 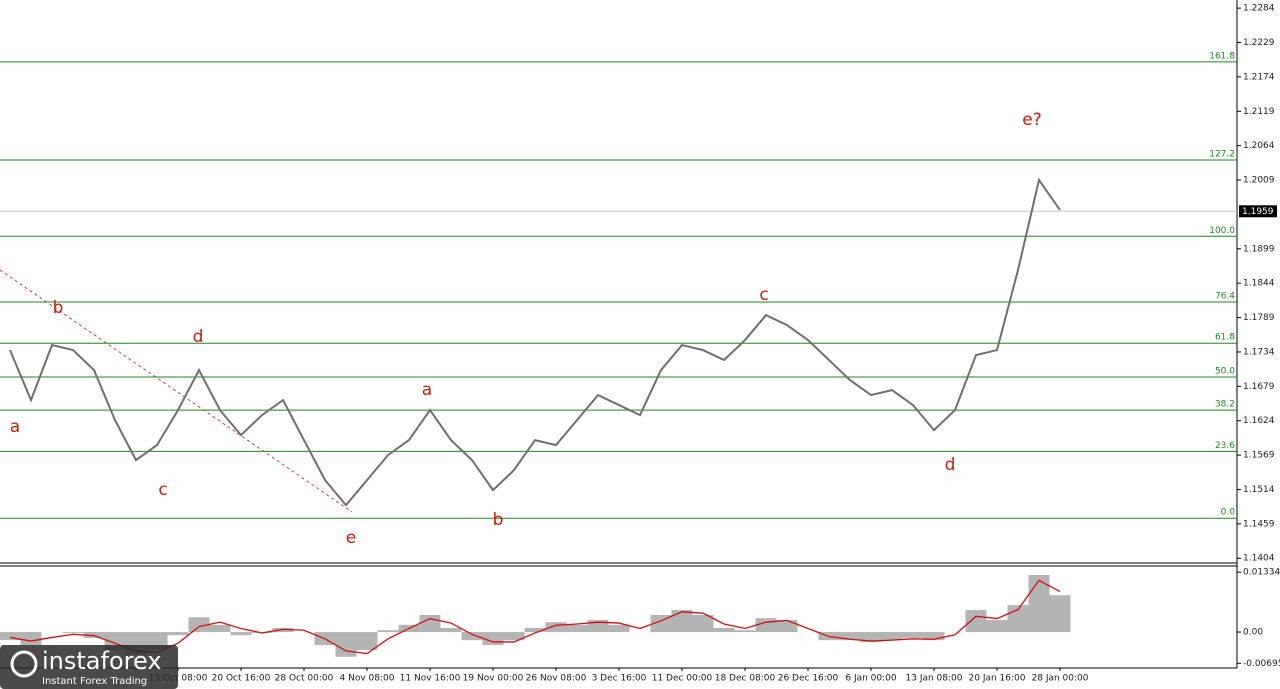 What do you see at coordinates (176, 391) in the screenshot?
I see `trend-line` at bounding box center [176, 391].